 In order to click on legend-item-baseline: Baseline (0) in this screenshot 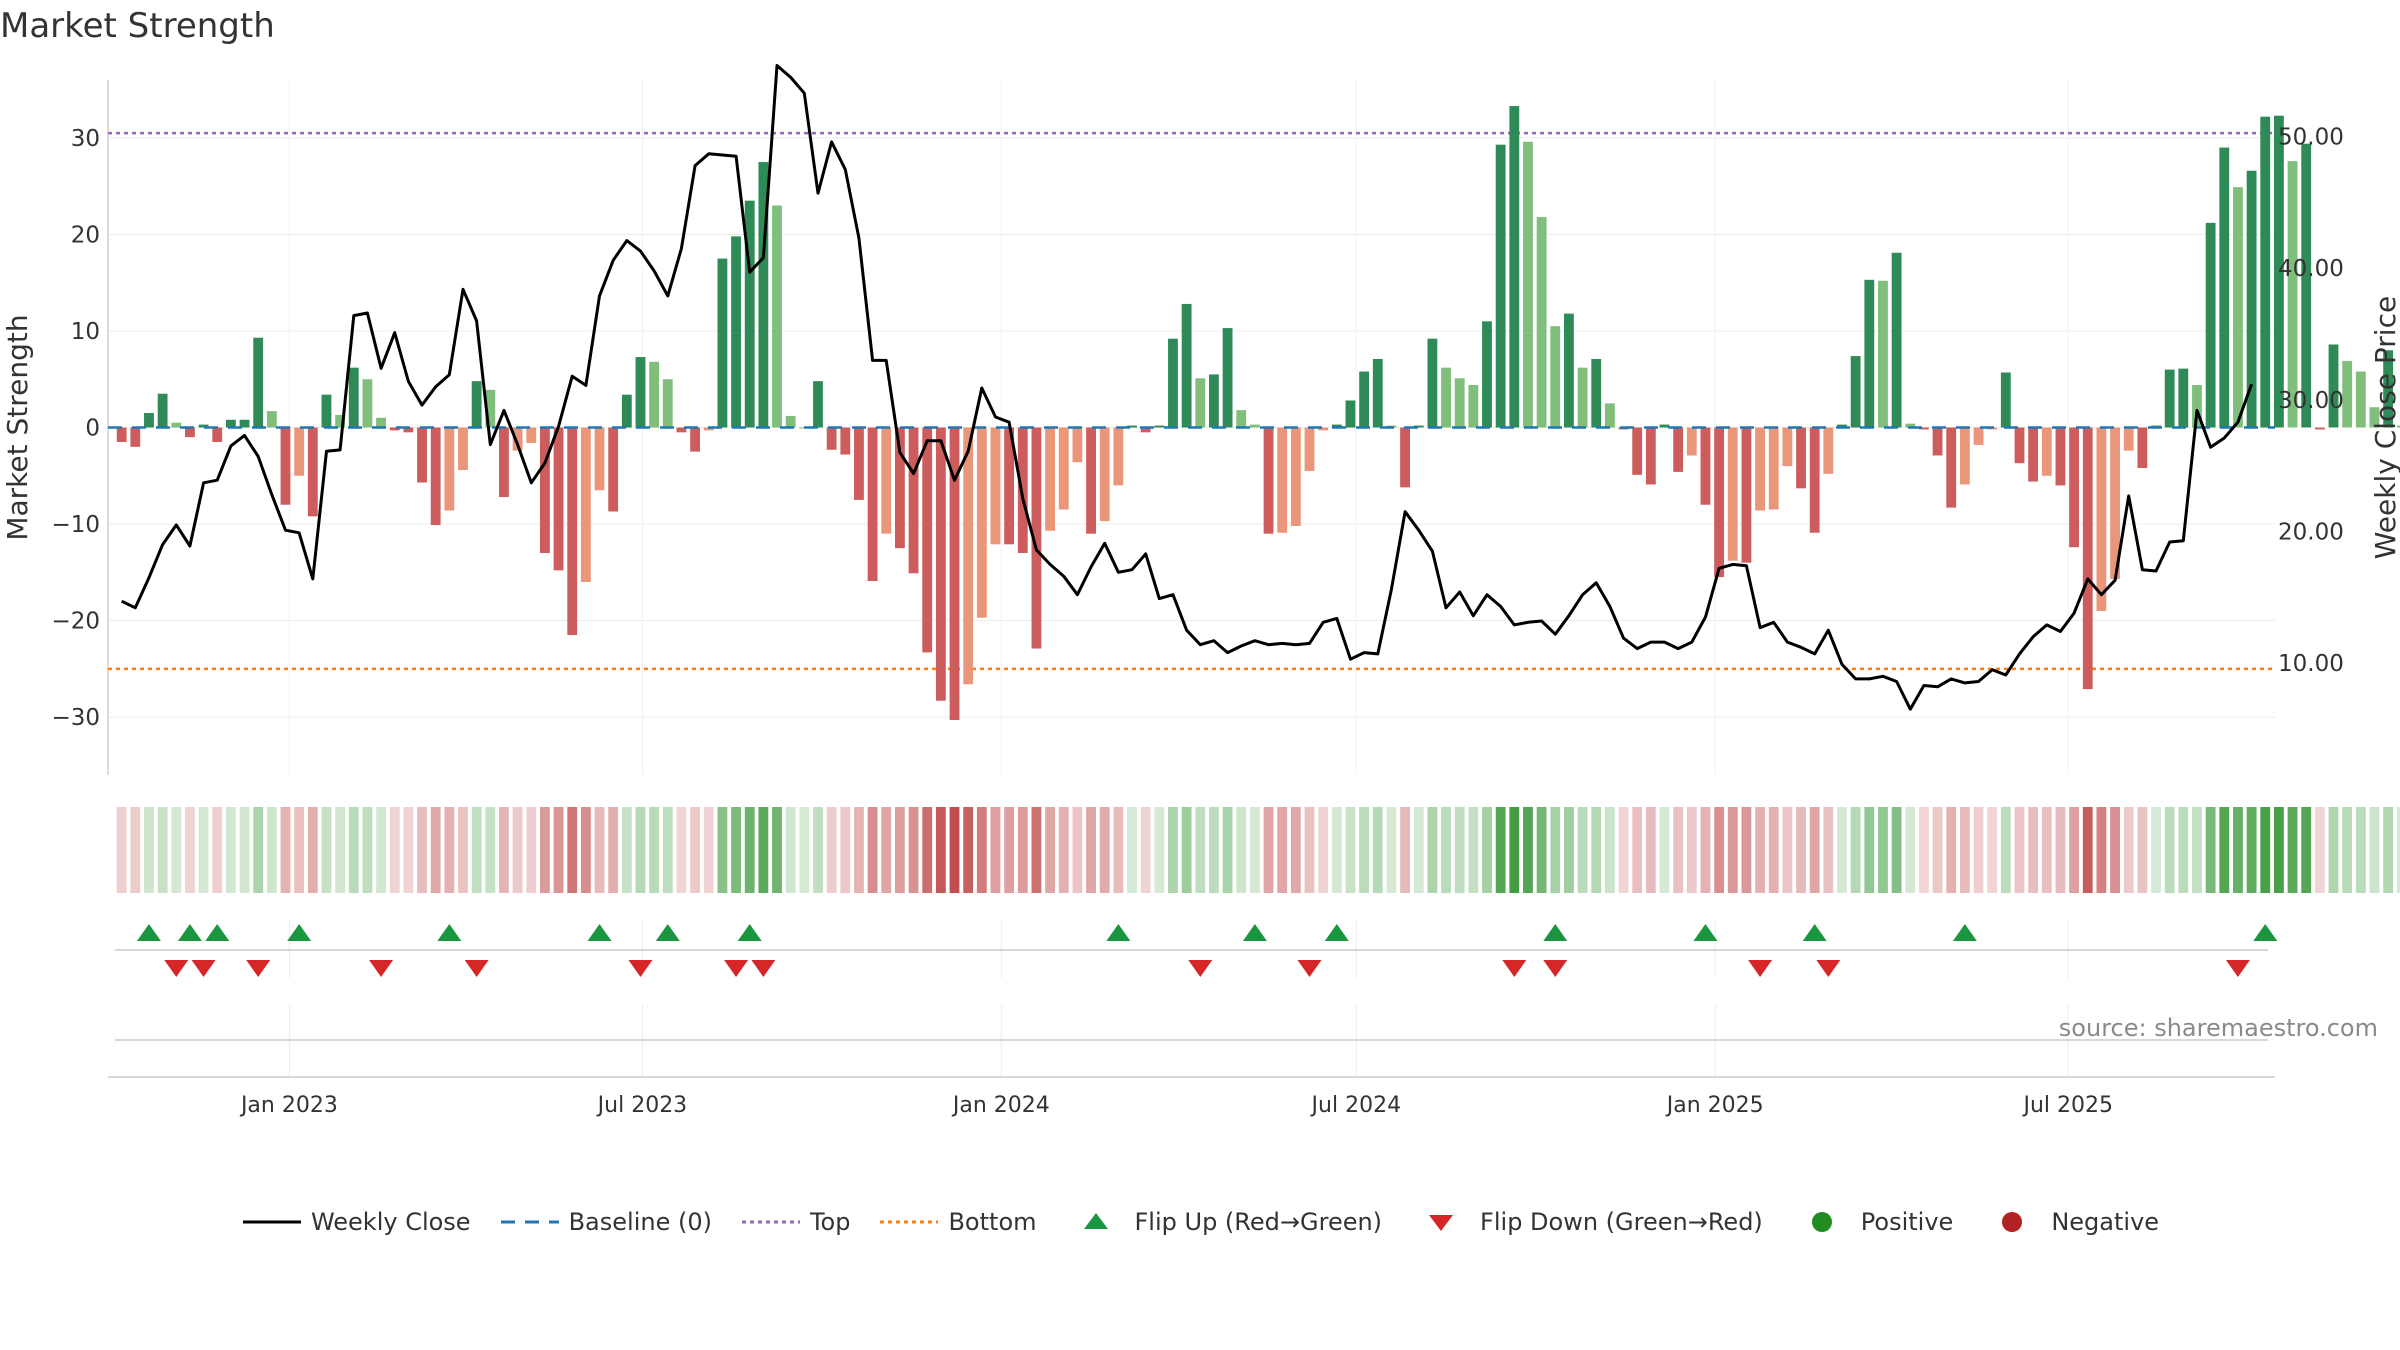, I will do `click(605, 1222)`.